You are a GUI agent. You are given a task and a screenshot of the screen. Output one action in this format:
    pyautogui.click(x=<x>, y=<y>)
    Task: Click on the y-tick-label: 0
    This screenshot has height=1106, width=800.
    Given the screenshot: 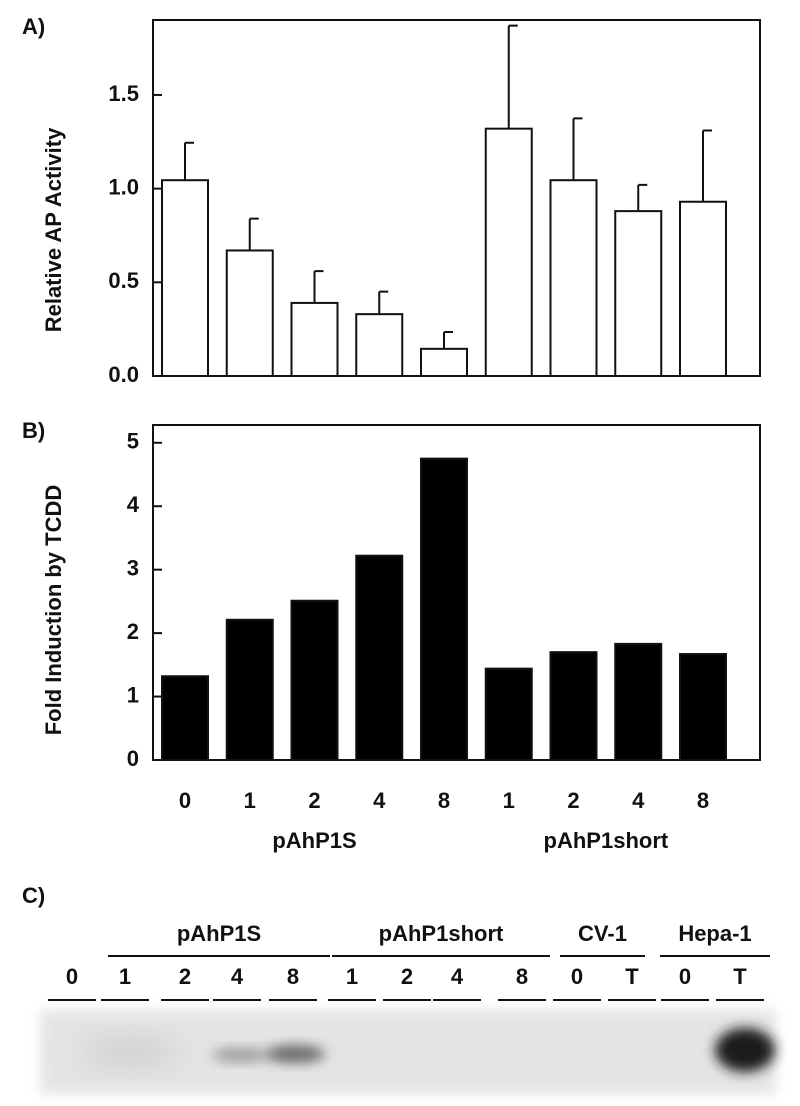 What is the action you would take?
    pyautogui.click(x=133, y=758)
    